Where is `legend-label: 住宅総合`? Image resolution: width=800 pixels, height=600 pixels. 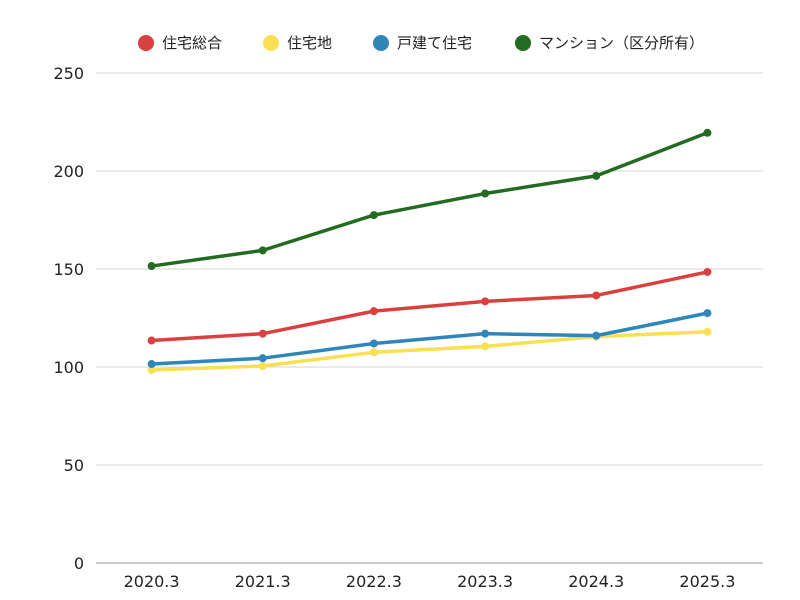 legend-label: 住宅総合 is located at coordinates (192, 43).